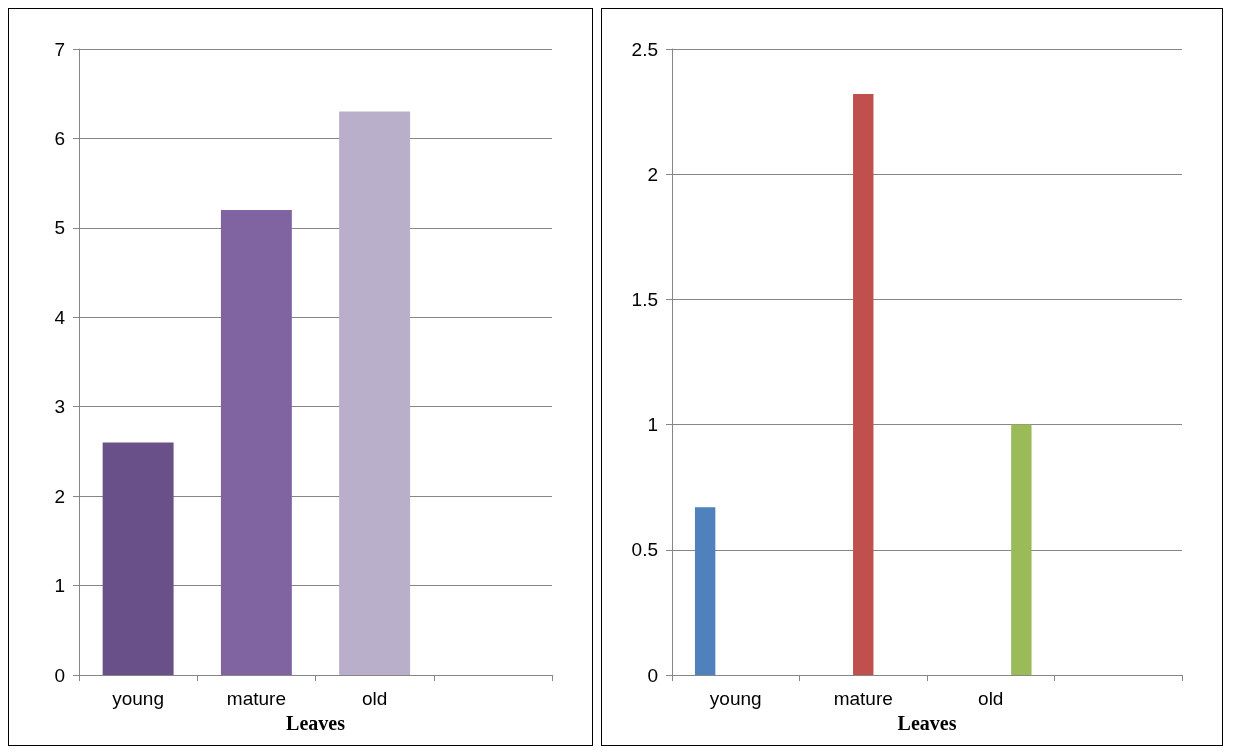 Image resolution: width=1233 pixels, height=756 pixels. Describe the element at coordinates (59, 49) in the screenshot. I see `y-tick-label: 7` at that location.